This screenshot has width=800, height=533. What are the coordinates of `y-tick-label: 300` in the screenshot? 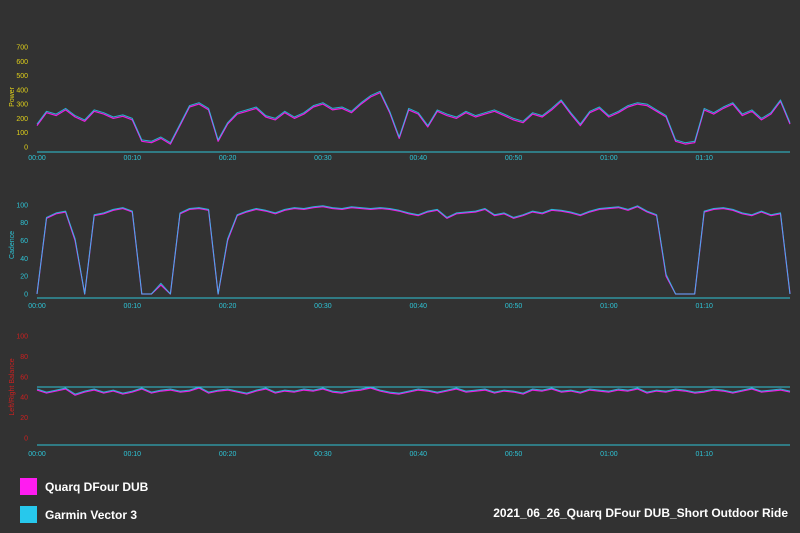 It's located at (22, 105).